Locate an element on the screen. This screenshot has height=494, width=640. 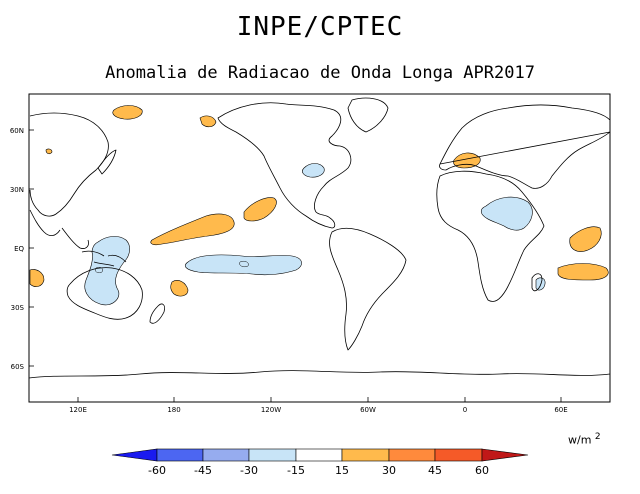
anomaly-patch-indian-ocean-south is located at coordinates (583, 272).